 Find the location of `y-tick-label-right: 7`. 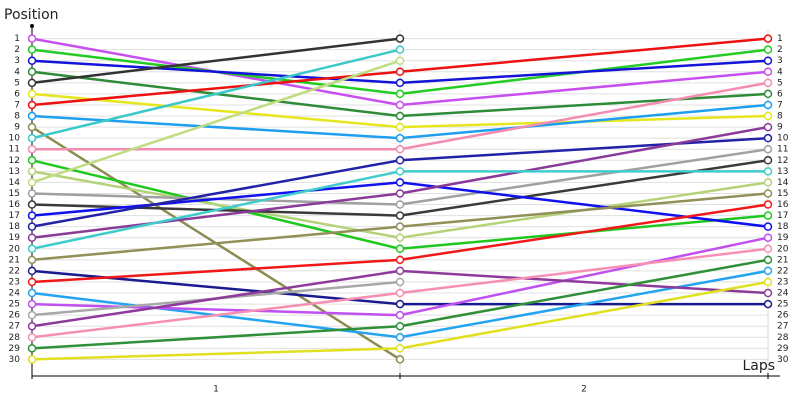

y-tick-label-right: 7 is located at coordinates (780, 105).